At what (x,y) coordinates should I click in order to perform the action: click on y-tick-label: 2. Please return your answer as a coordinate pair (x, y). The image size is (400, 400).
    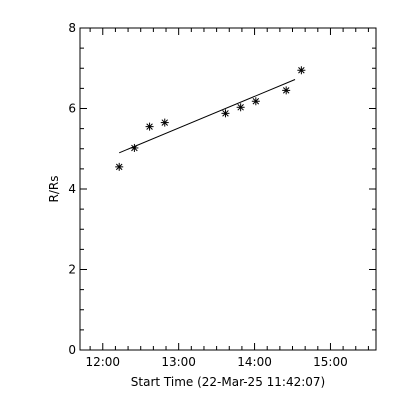
    Looking at the image, I should click on (72, 270).